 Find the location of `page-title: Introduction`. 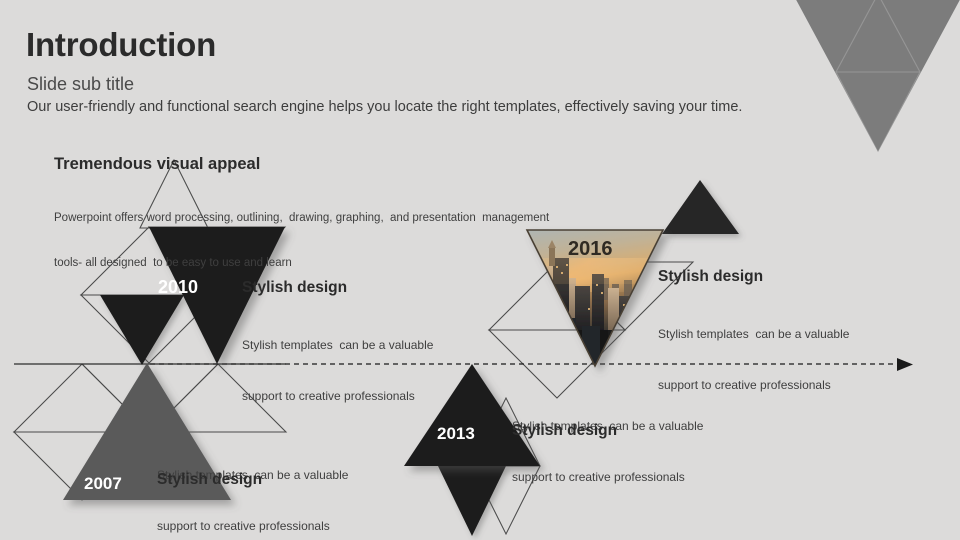

page-title: Introduction is located at coordinates (121, 44).